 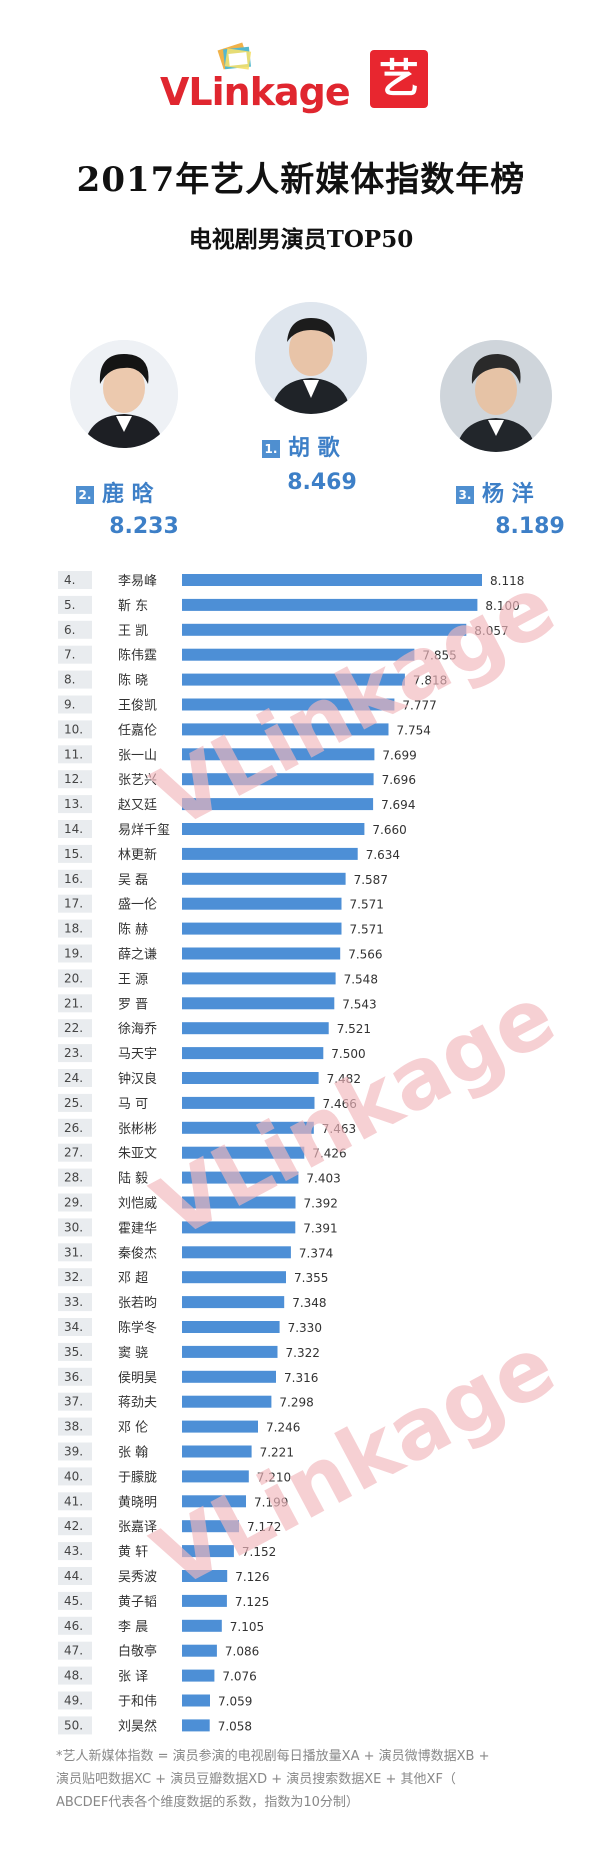 I want to click on rank-label: 31., so click(x=73, y=1252).